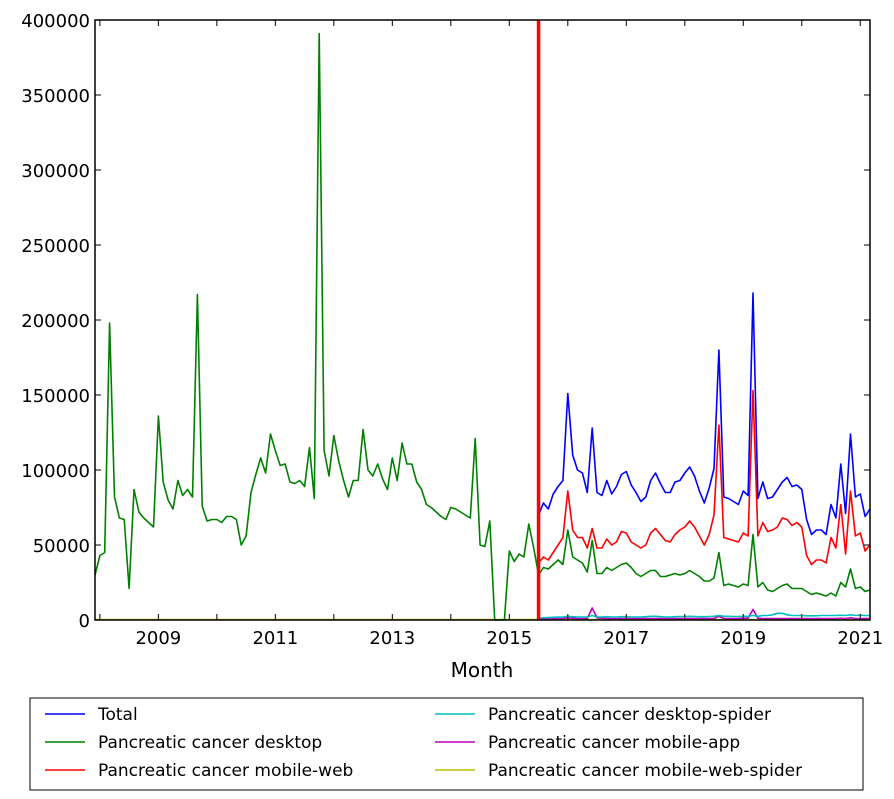 The width and height of the screenshot is (894, 799). What do you see at coordinates (614, 743) in the screenshot?
I see `legend-label: Pancreatic cancer mobile-app` at bounding box center [614, 743].